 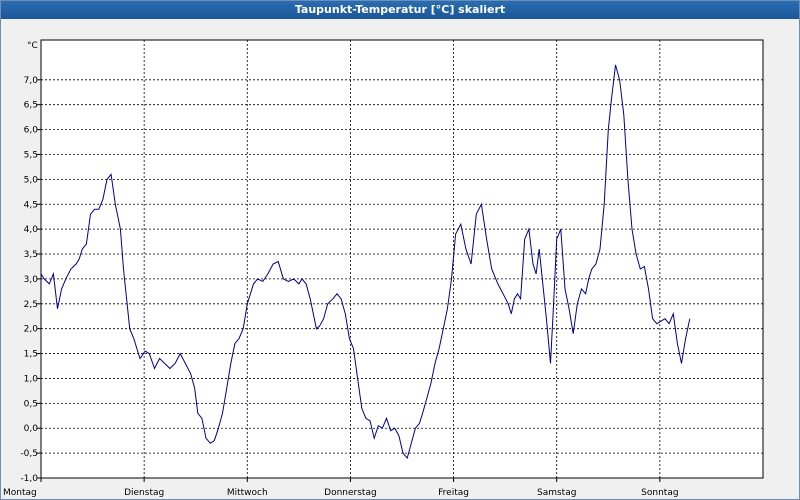 What do you see at coordinates (144, 493) in the screenshot?
I see `x-tick-day-label: Dienstag` at bounding box center [144, 493].